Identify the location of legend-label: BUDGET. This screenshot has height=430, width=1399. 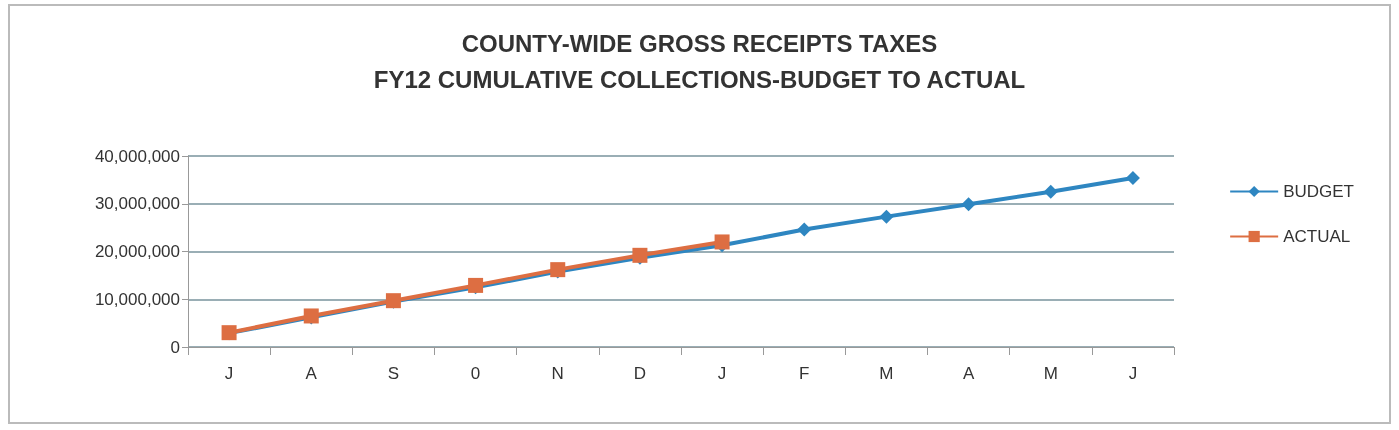
(1318, 191).